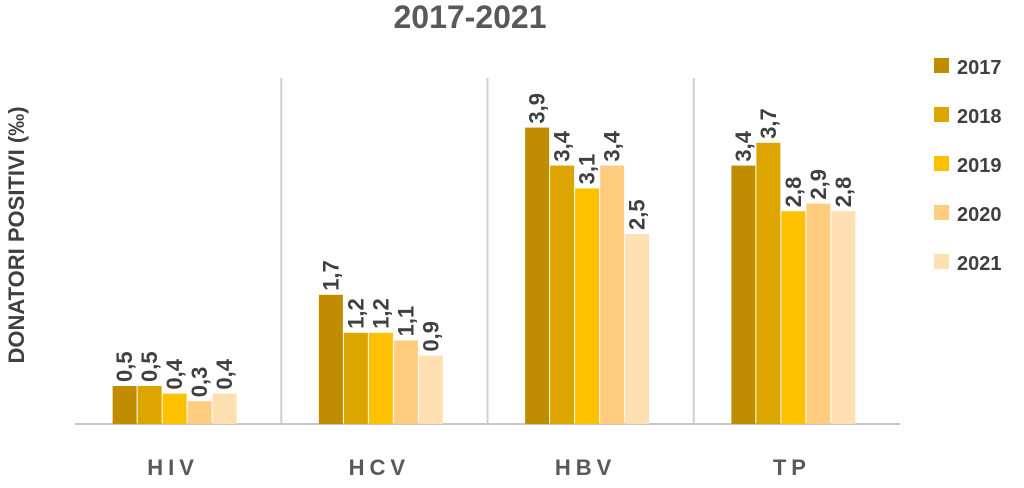 The height and width of the screenshot is (488, 1024). I want to click on bar-hcv-2021, so click(430, 389).